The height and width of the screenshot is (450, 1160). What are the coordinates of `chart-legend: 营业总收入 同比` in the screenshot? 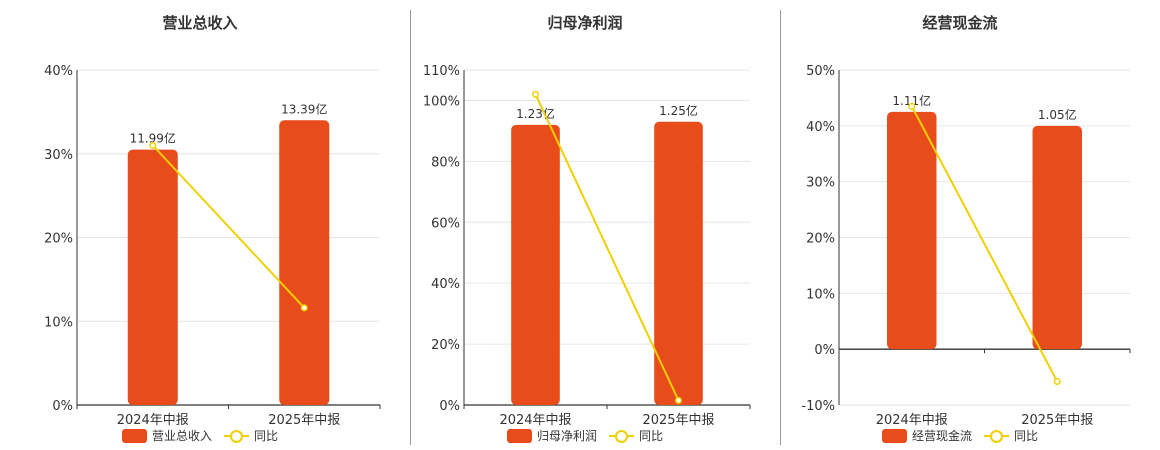 It's located at (200, 435).